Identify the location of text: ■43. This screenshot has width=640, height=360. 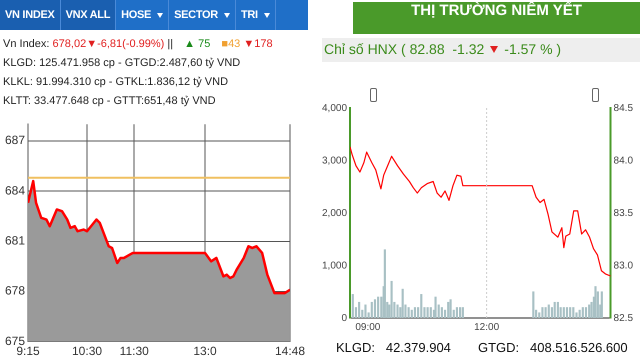
(231, 44).